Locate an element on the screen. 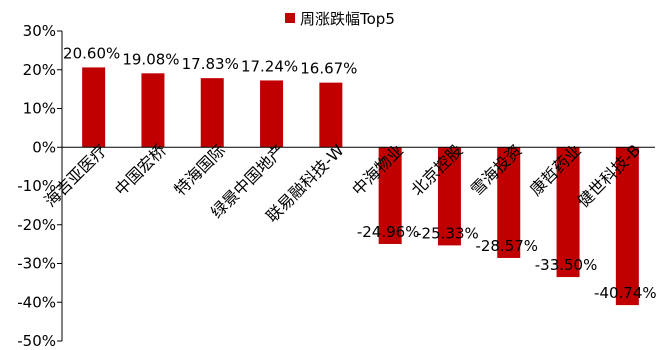 This screenshot has height=350, width=662. data-label: 19.08% is located at coordinates (150, 59).